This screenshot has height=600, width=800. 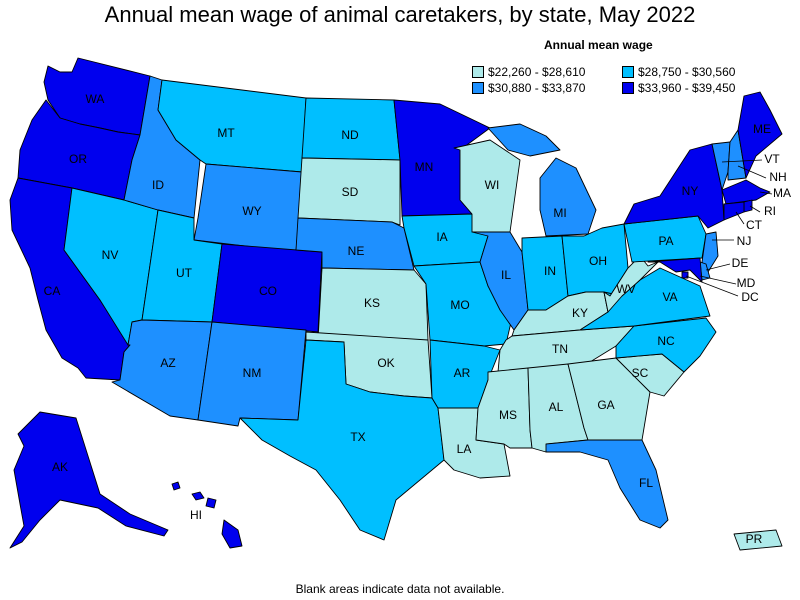 I want to click on leader-line-ct, so click(x=740, y=218).